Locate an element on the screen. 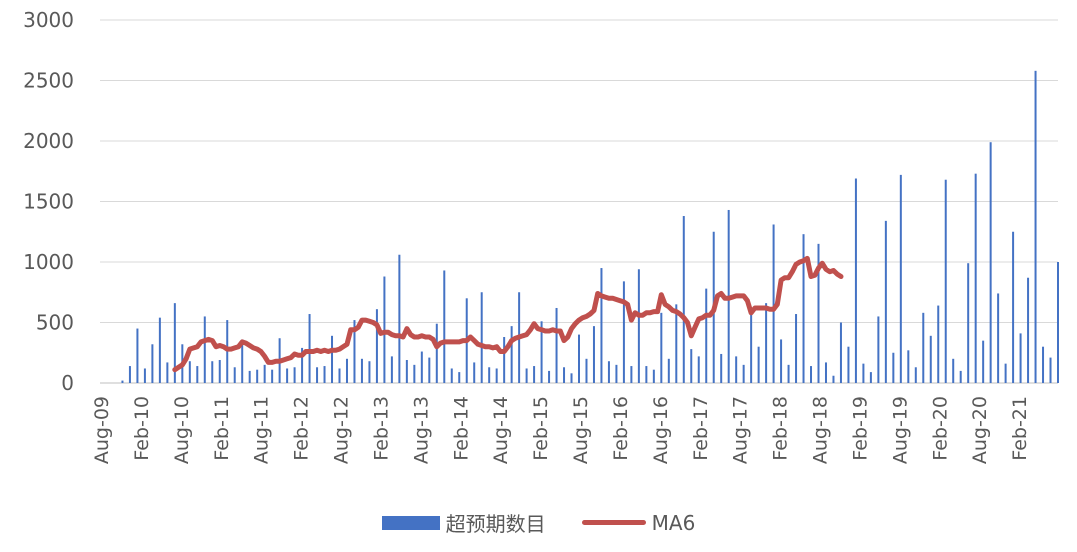  x-tick-label: Feb-10 is located at coordinates (142, 428).